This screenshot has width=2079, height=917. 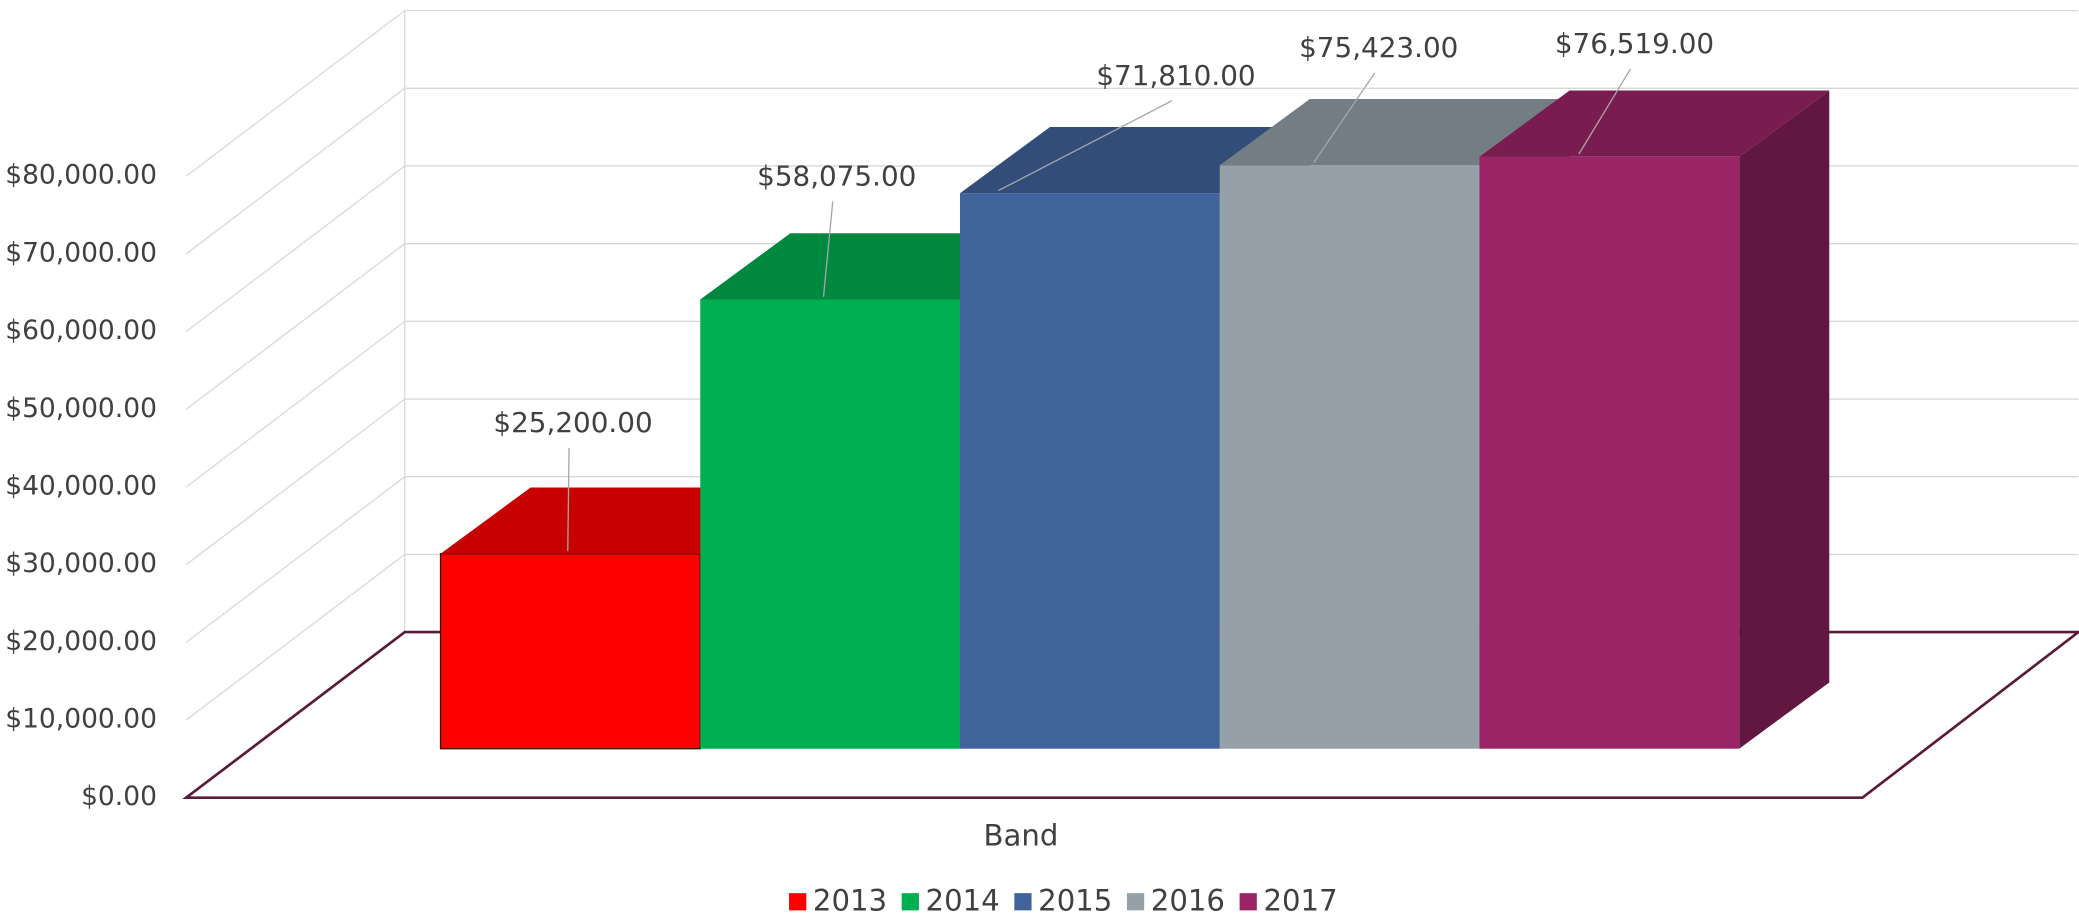 What do you see at coordinates (81, 330) in the screenshot?
I see `y-tick-label: $60,000.00` at bounding box center [81, 330].